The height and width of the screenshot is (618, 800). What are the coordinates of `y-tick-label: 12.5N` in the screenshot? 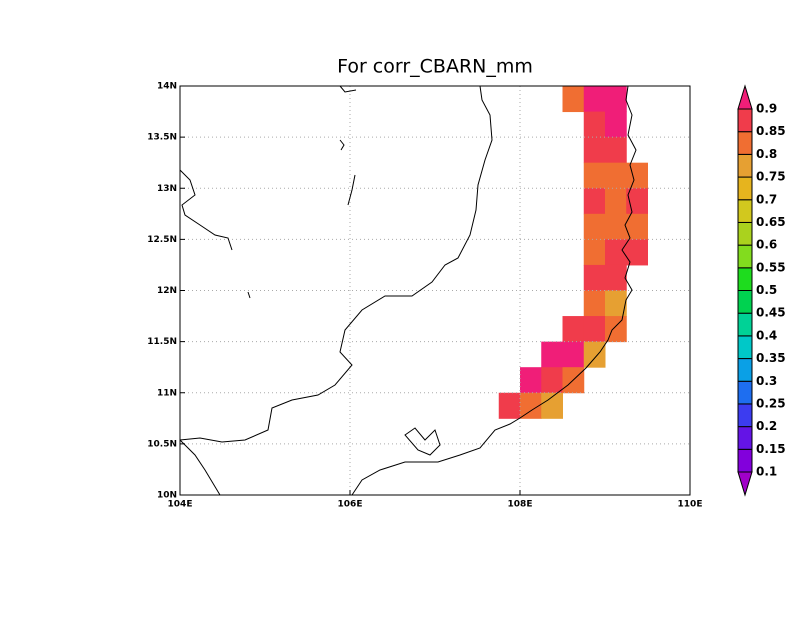 It's located at (162, 240).